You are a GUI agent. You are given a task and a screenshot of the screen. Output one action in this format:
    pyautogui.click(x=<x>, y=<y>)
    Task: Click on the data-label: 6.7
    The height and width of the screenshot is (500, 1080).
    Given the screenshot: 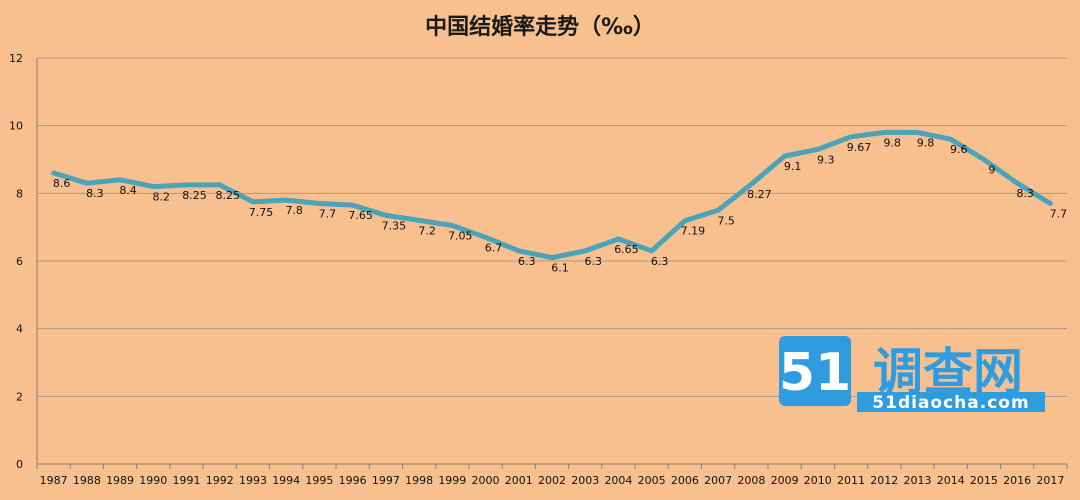 What is the action you would take?
    pyautogui.click(x=494, y=247)
    